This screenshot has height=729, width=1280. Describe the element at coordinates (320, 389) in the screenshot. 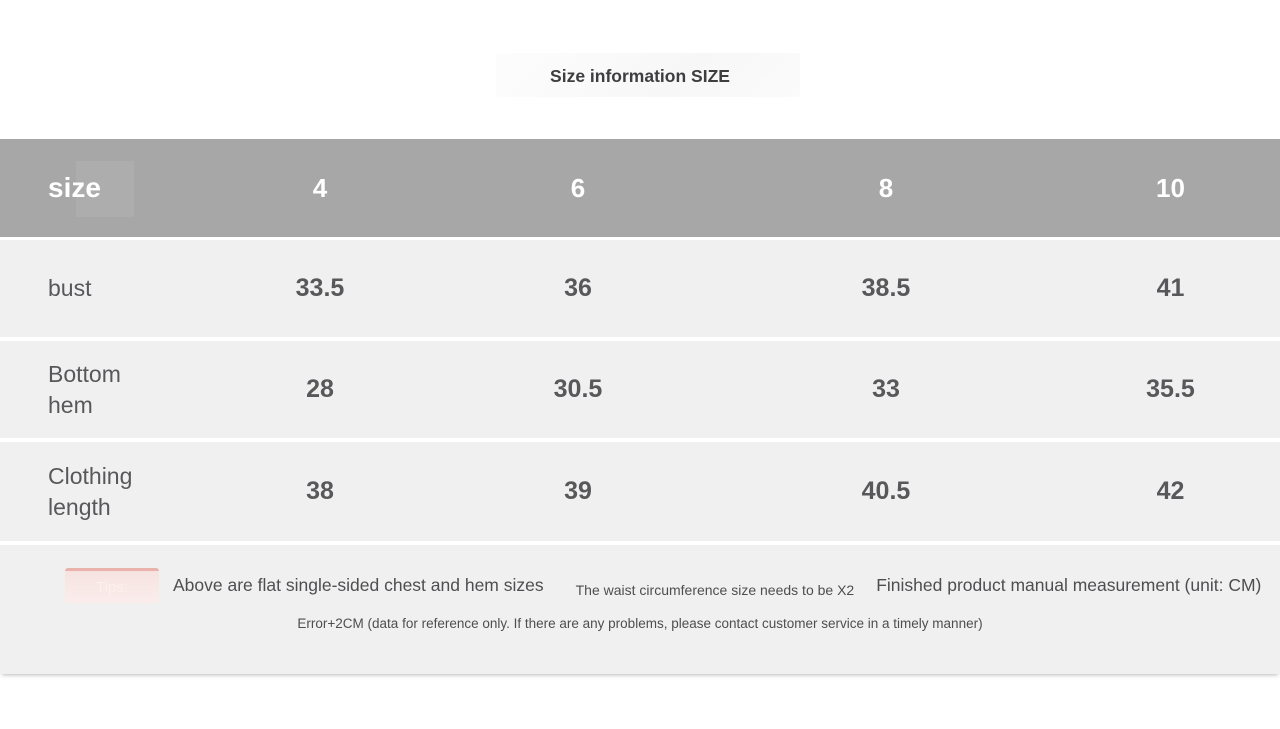

I see `cell-bottom-hem-size4: 28` at that location.